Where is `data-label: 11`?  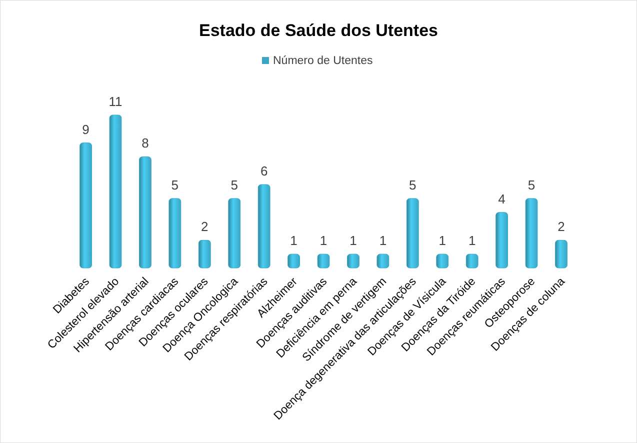
data-label: 11 is located at coordinates (115, 101).